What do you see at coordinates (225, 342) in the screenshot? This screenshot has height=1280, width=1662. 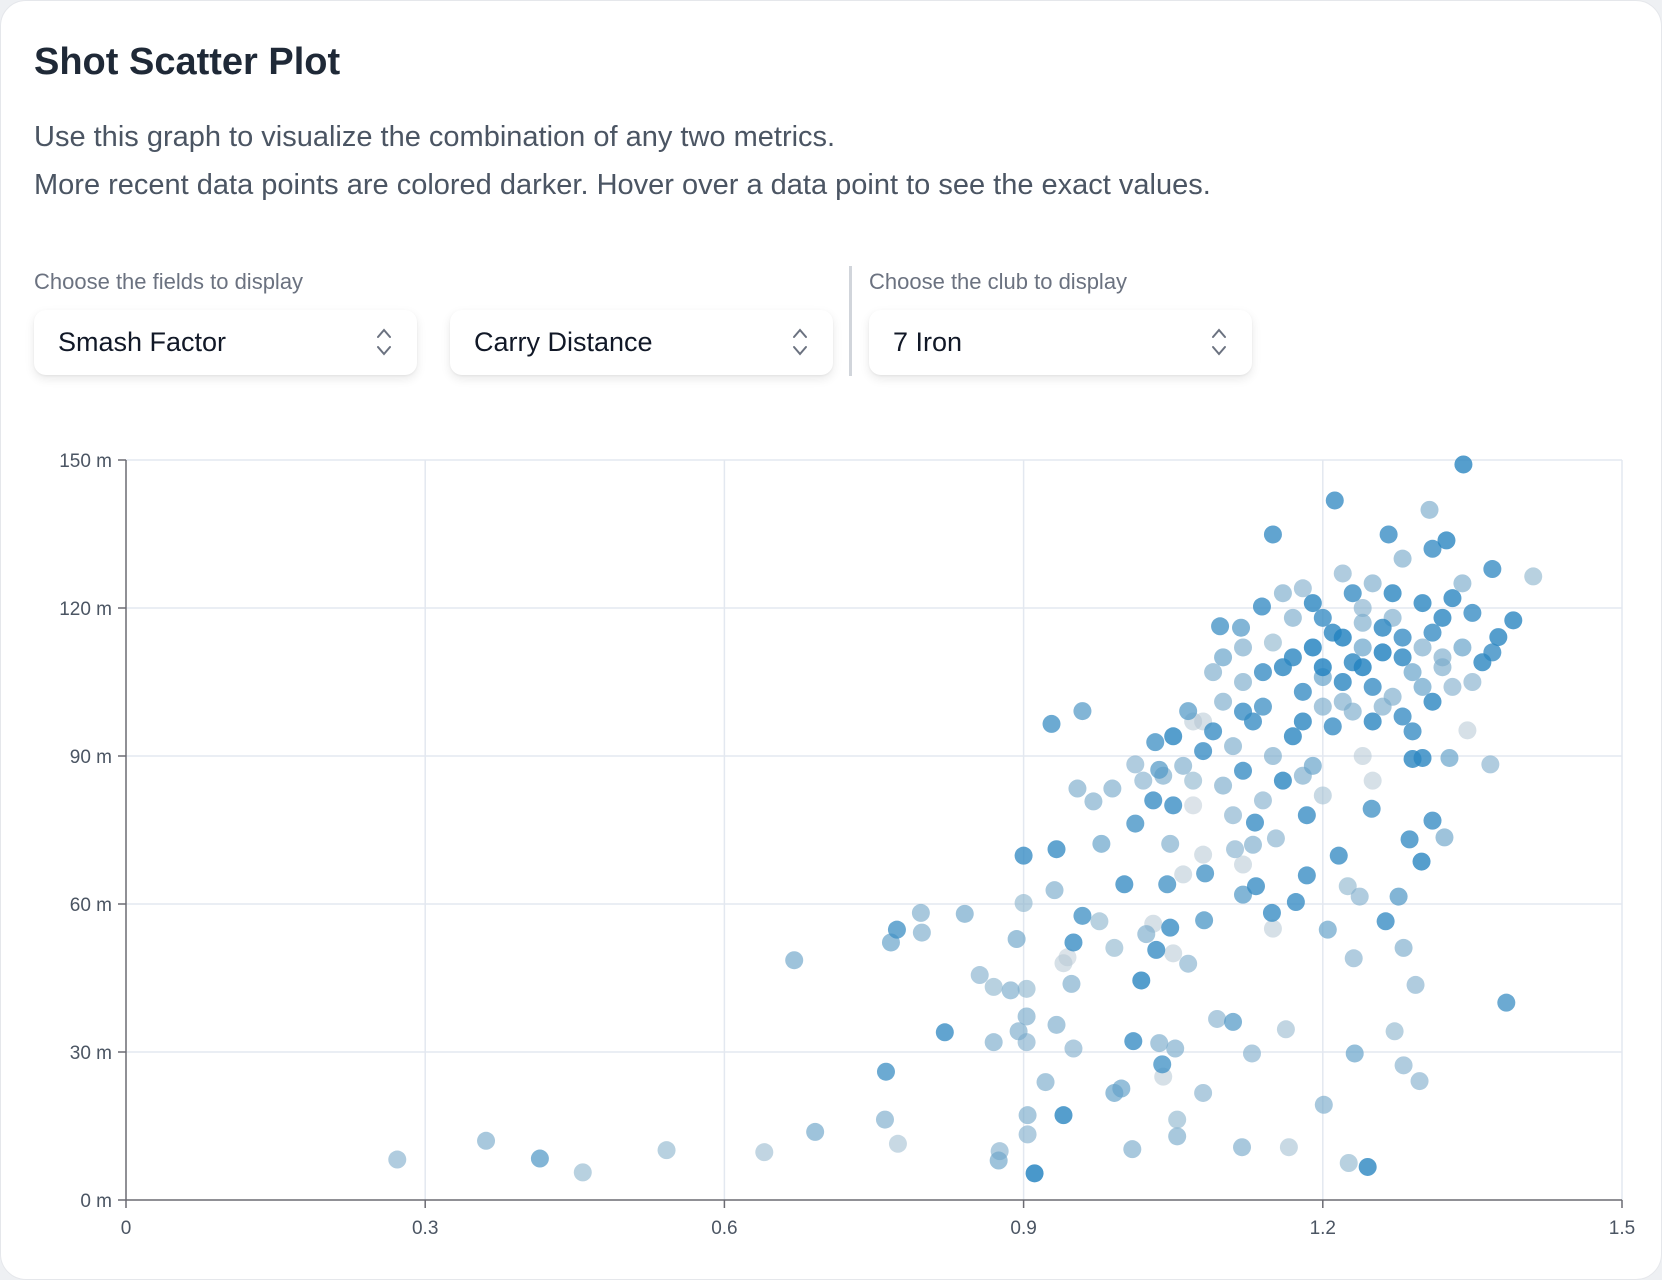 I see `x-field-select: Smash Factor` at bounding box center [225, 342].